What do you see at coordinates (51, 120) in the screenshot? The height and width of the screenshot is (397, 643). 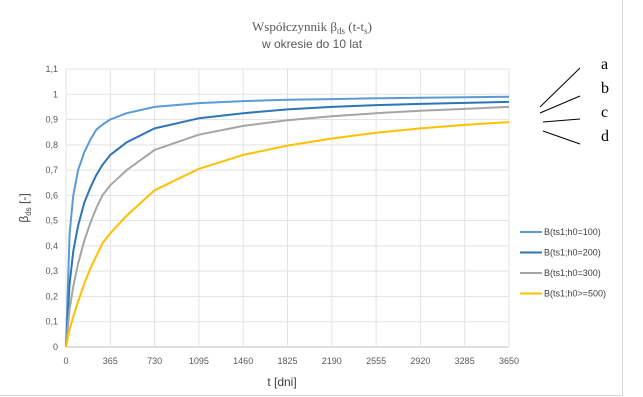 I see `y-tick-label: 0,9` at bounding box center [51, 120].